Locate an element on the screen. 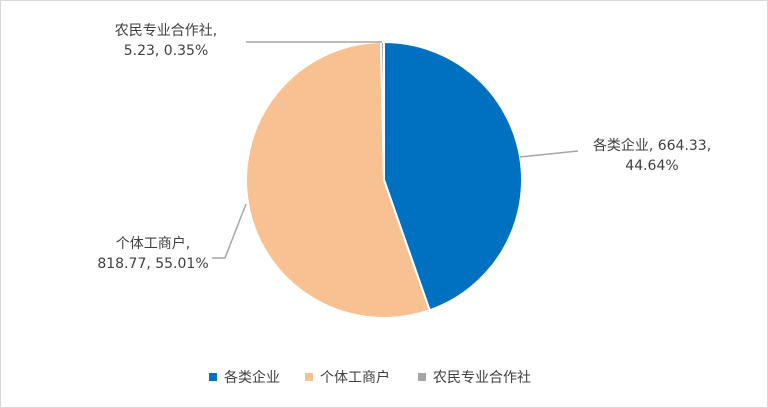 The image size is (768, 408). label-cooperative-line1: 农民专业合作社, is located at coordinates (166, 31).